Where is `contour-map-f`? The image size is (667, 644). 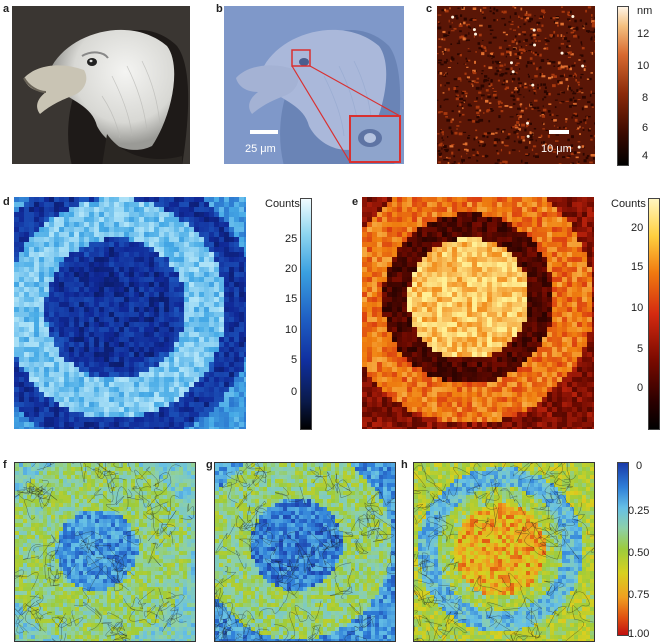
contour-map-f is located at coordinates (105, 552).